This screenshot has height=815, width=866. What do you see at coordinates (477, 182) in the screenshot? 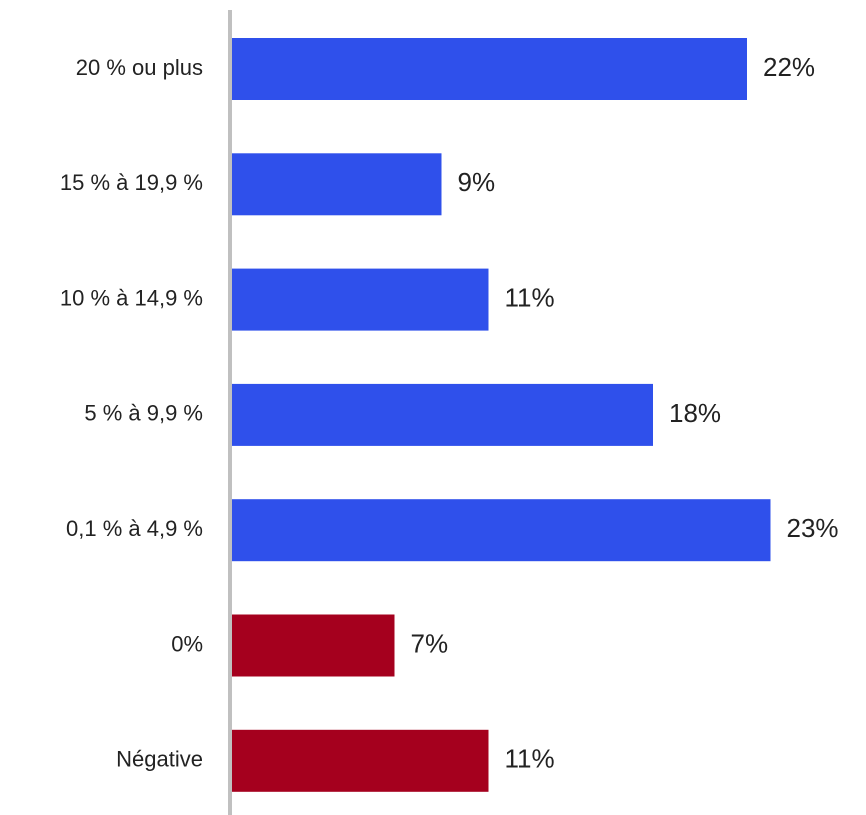
I see `value-label: 9%` at bounding box center [477, 182].